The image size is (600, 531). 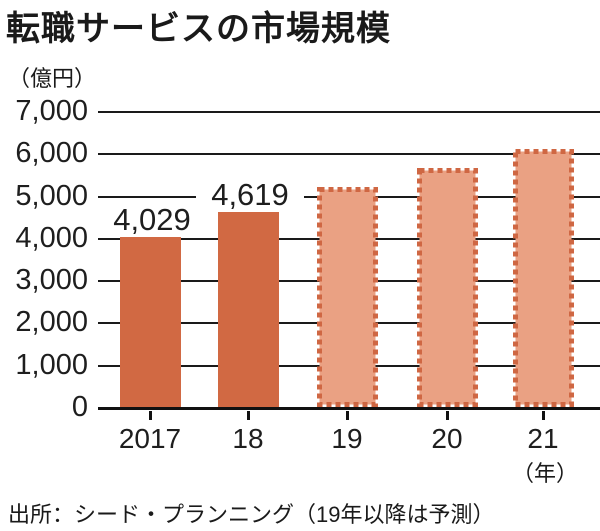 I want to click on y-axis-tick-label: 6,000, so click(x=51, y=153).